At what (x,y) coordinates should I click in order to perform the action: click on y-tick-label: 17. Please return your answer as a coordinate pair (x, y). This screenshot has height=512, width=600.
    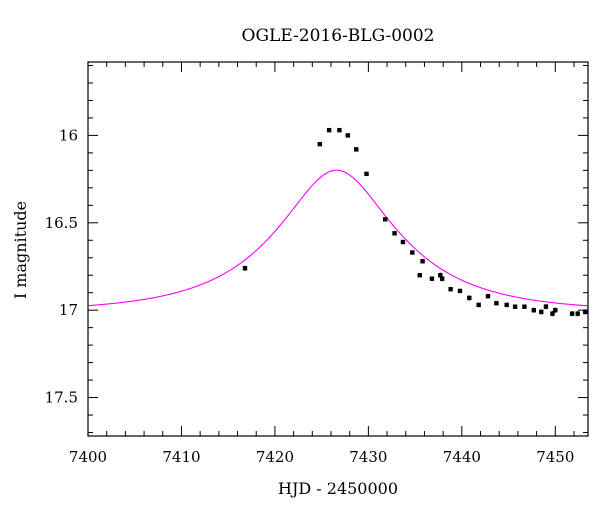
    Looking at the image, I should click on (68, 310).